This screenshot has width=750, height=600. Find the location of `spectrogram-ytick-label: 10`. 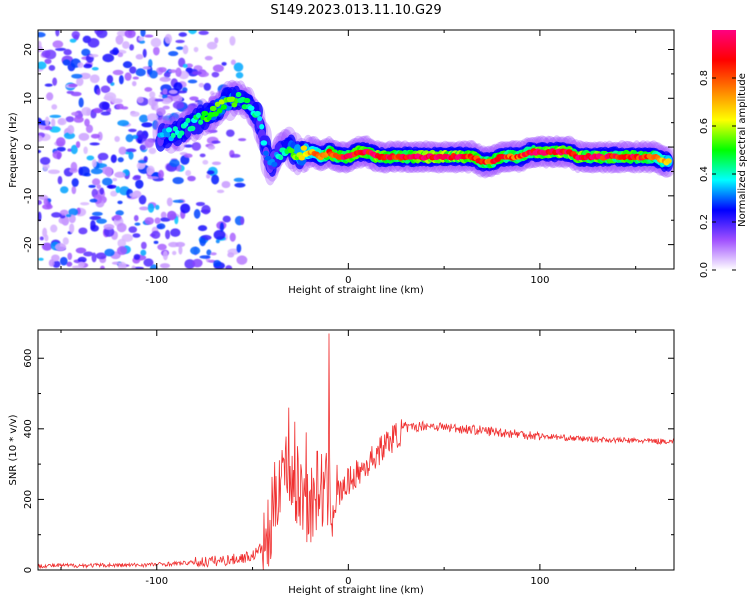

spectrogram-ytick-label: 10 is located at coordinates (28, 98).